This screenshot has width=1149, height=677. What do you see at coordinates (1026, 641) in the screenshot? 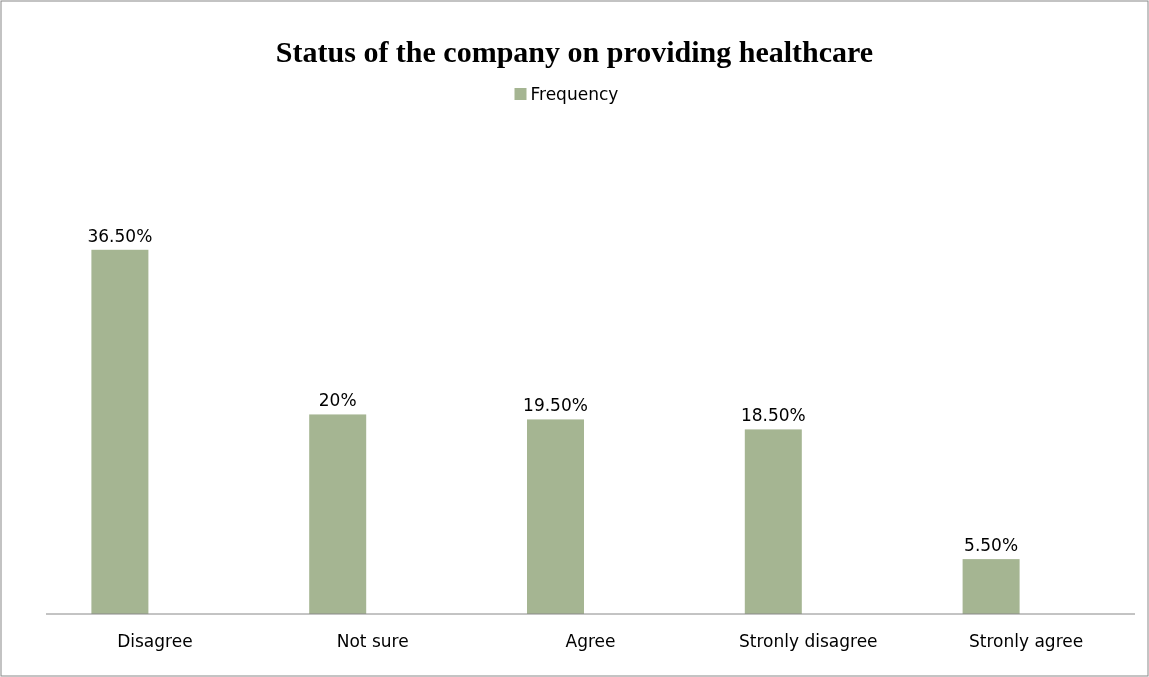
I see `x-tick-label: Stronly agree` at bounding box center [1026, 641].